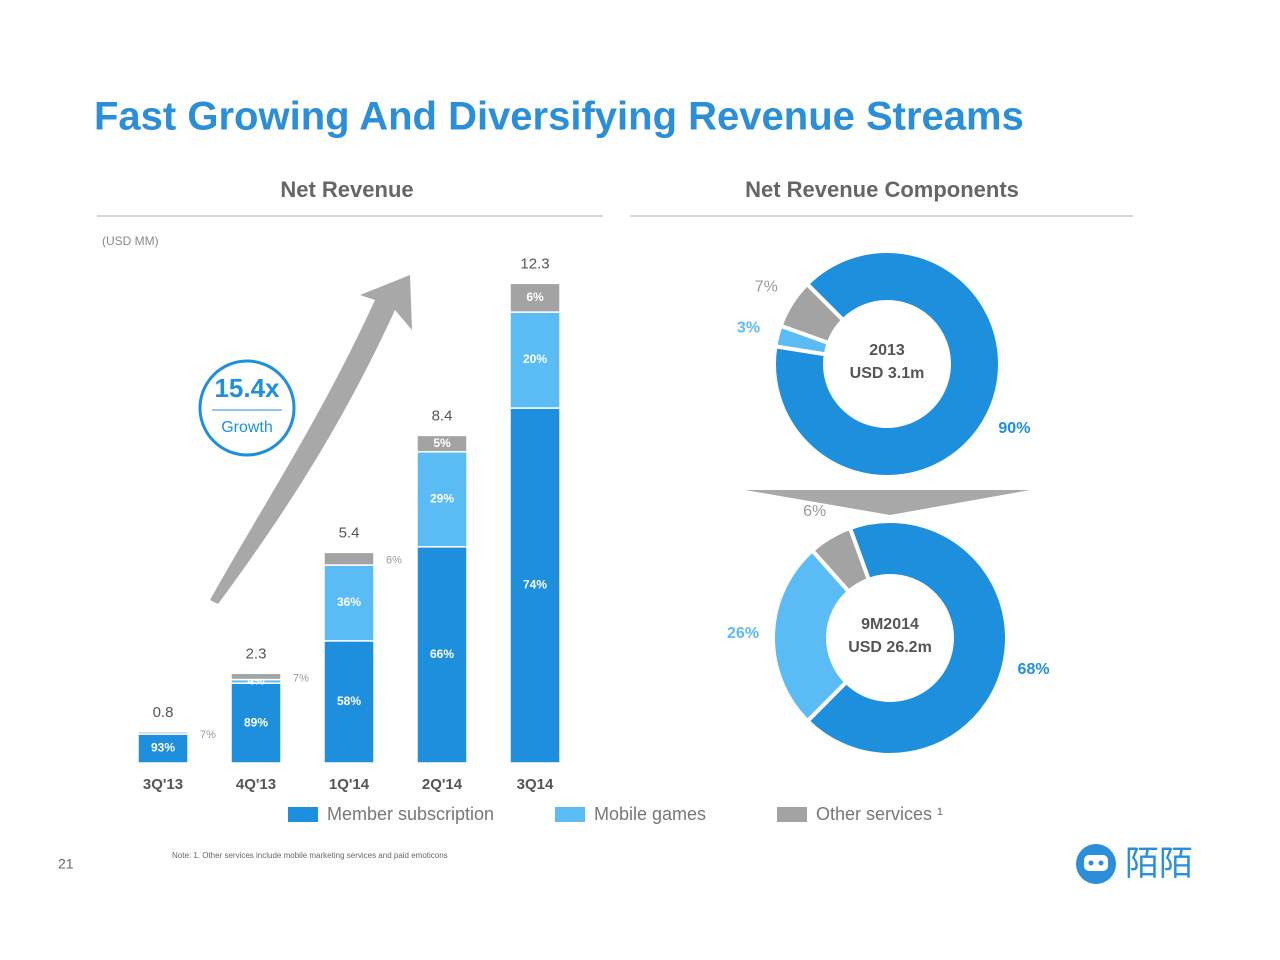 The height and width of the screenshot is (960, 1280). Describe the element at coordinates (890, 624) in the screenshot. I see `donut-center-title: 9M2014` at that location.